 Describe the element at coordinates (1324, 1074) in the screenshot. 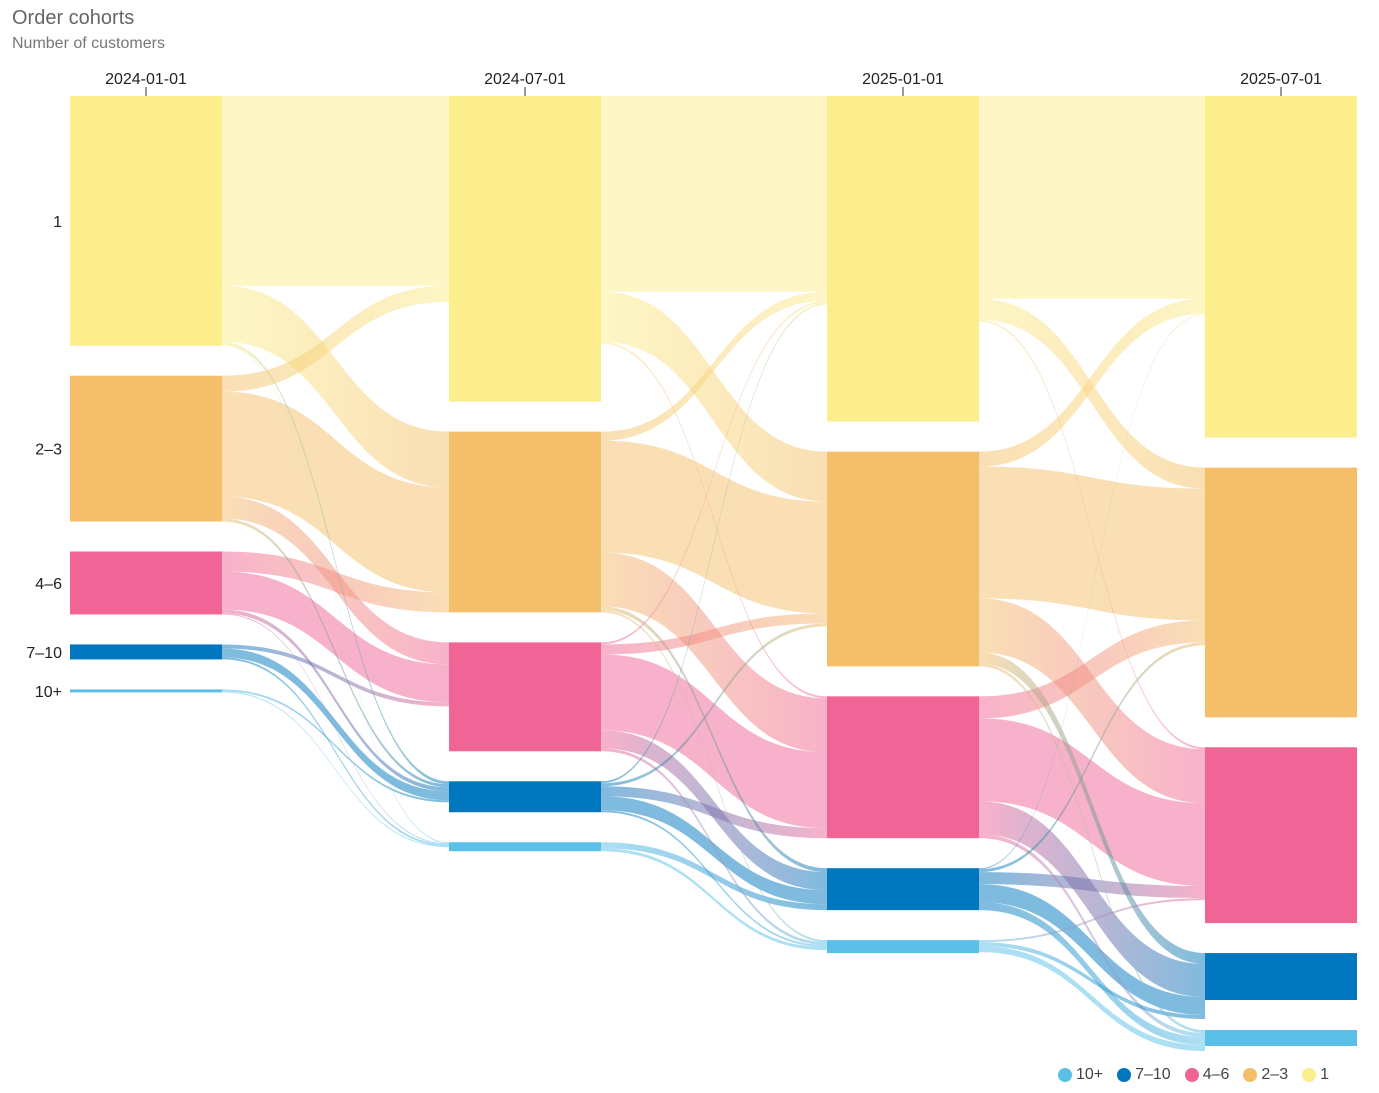

I see `legend-label: 1` at that location.